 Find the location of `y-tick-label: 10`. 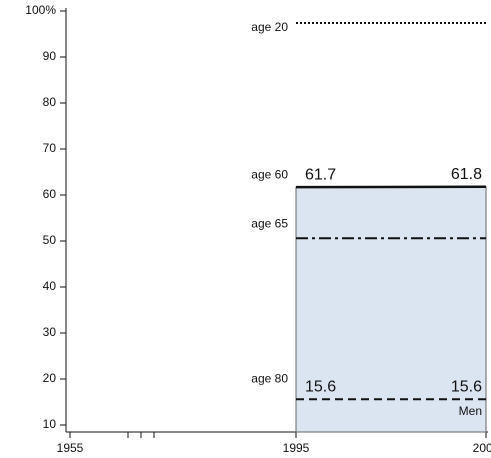

y-tick-label: 10 is located at coordinates (50, 424).